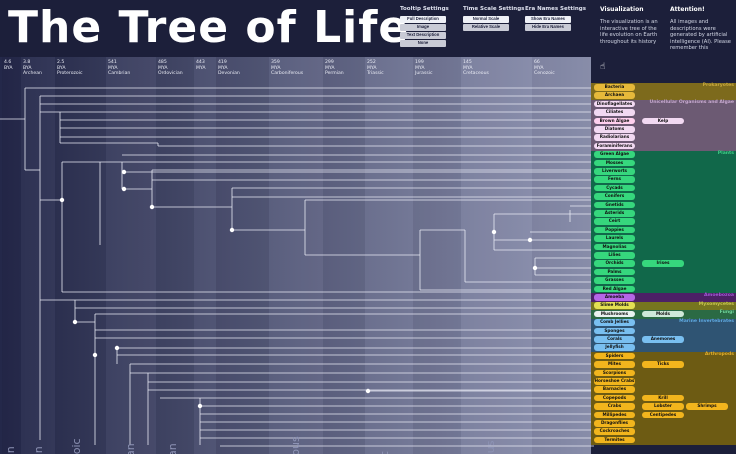 The width and height of the screenshot is (736, 454). Describe the element at coordinates (76, 446) in the screenshot. I see `era-vertical-label: zoic` at that location.